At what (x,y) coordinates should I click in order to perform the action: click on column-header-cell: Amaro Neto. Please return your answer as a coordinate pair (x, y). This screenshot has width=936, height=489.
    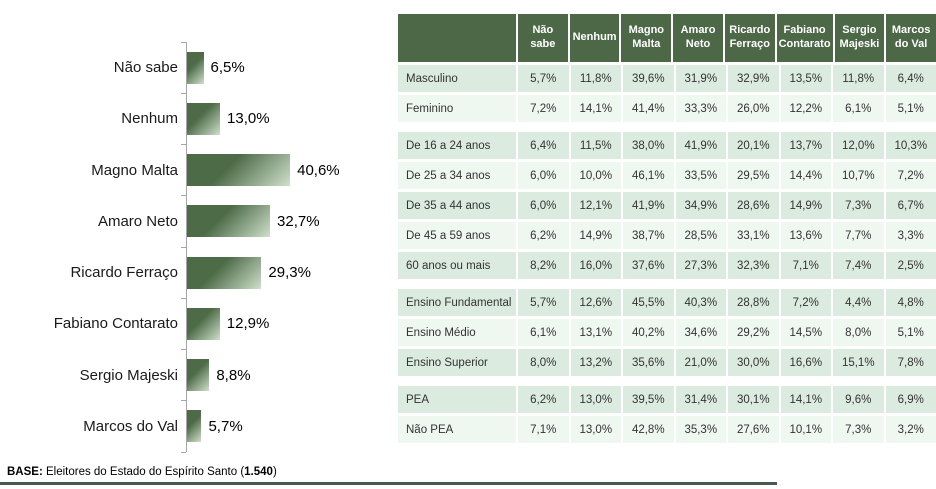
    Looking at the image, I should click on (698, 38).